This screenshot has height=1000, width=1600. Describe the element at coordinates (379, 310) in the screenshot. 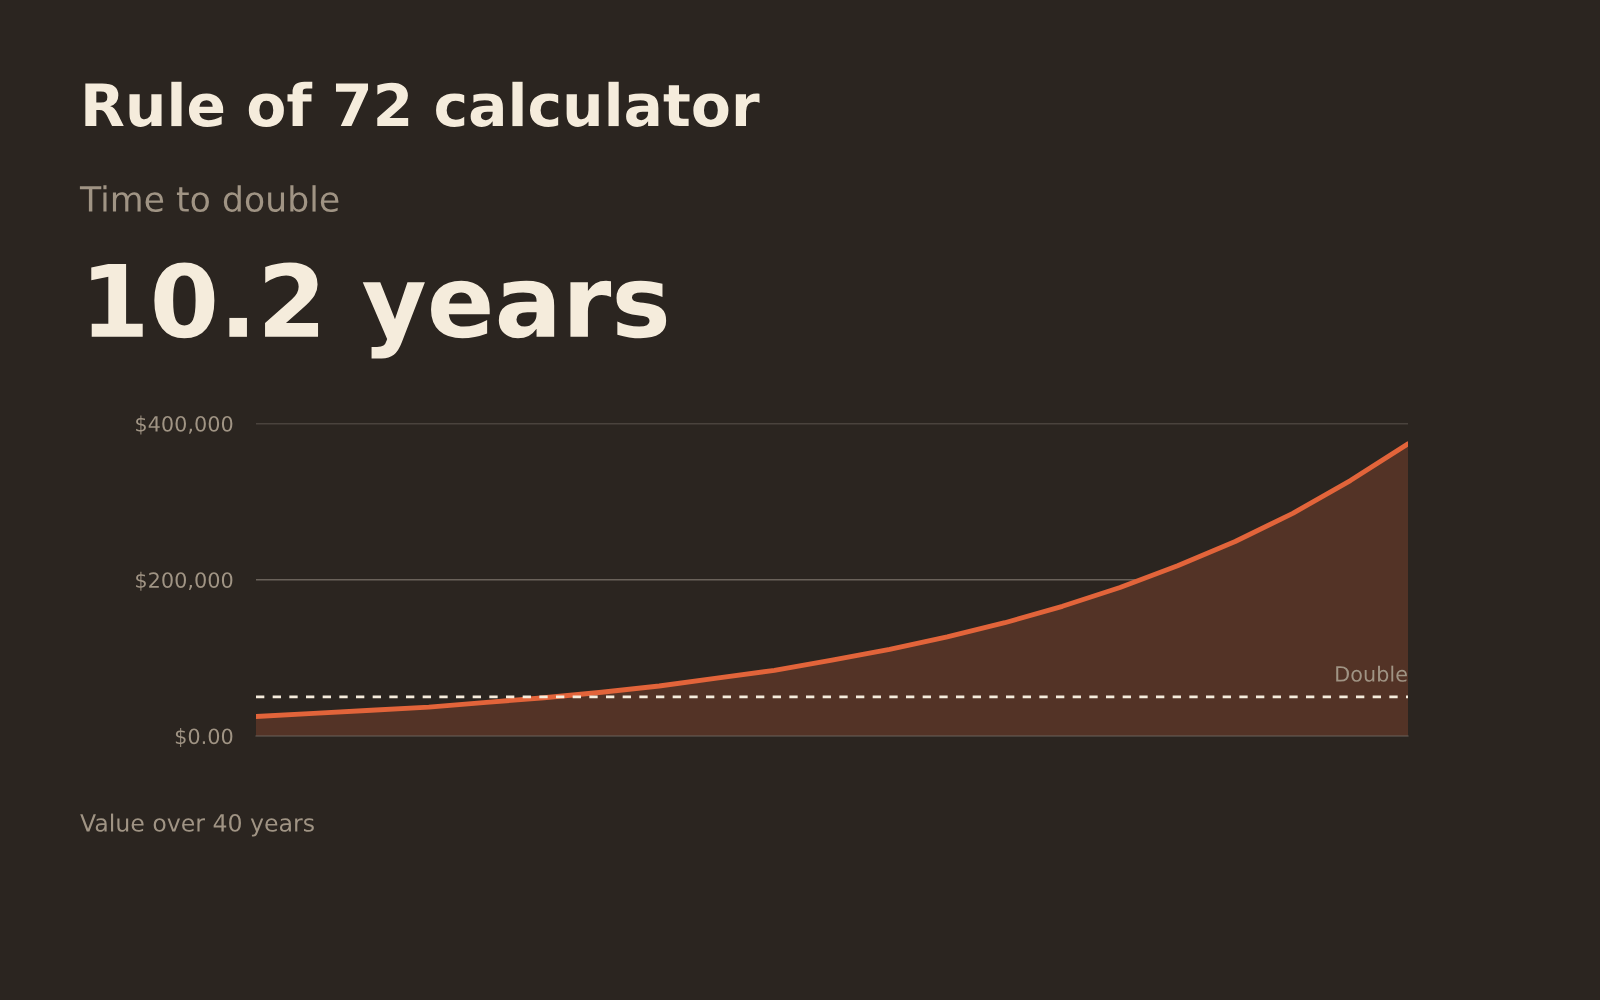

I see `text: 10.2 years` at that location.